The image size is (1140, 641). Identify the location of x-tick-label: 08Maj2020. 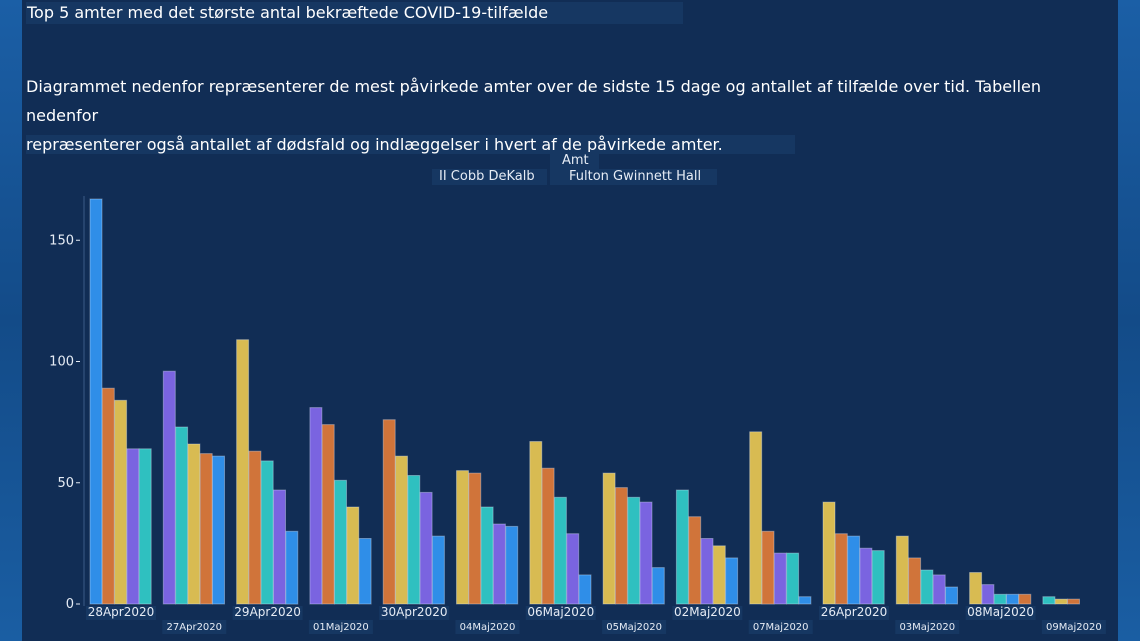
(1000, 612).